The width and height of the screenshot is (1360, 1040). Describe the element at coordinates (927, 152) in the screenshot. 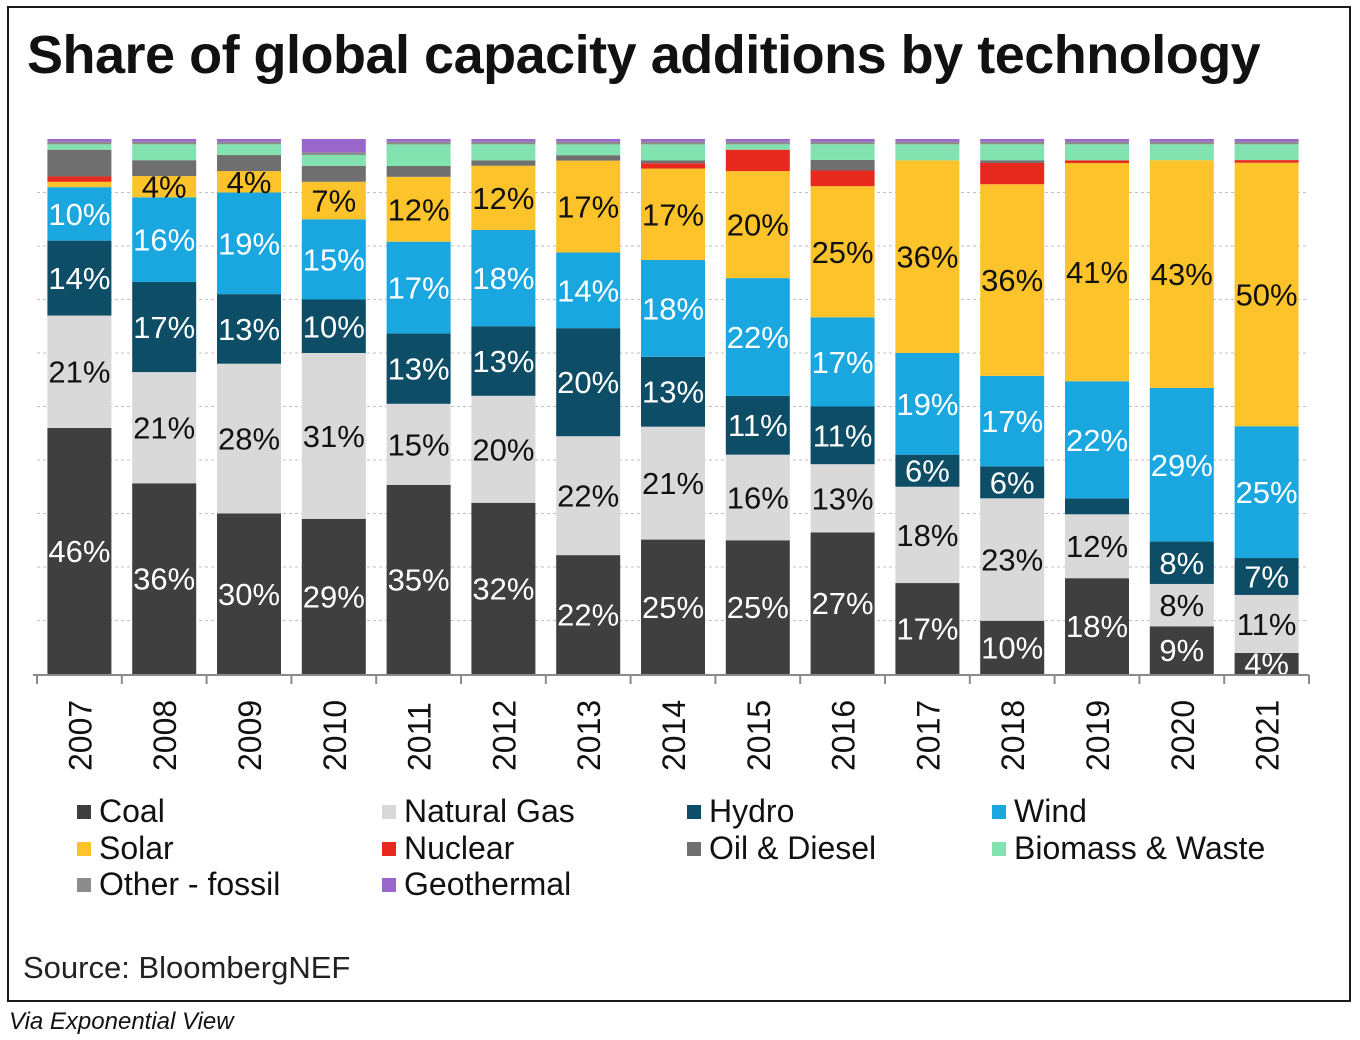

I see `bar-segment-biomass-waste-2017` at that location.